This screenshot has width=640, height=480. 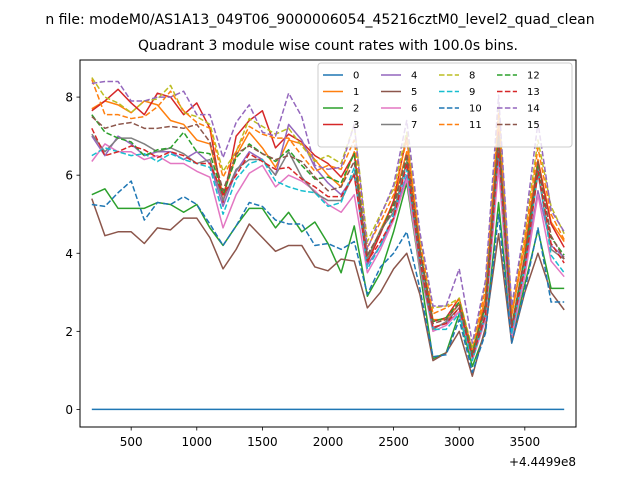 What do you see at coordinates (414, 125) in the screenshot?
I see `legend-label-7: 7` at bounding box center [414, 125].